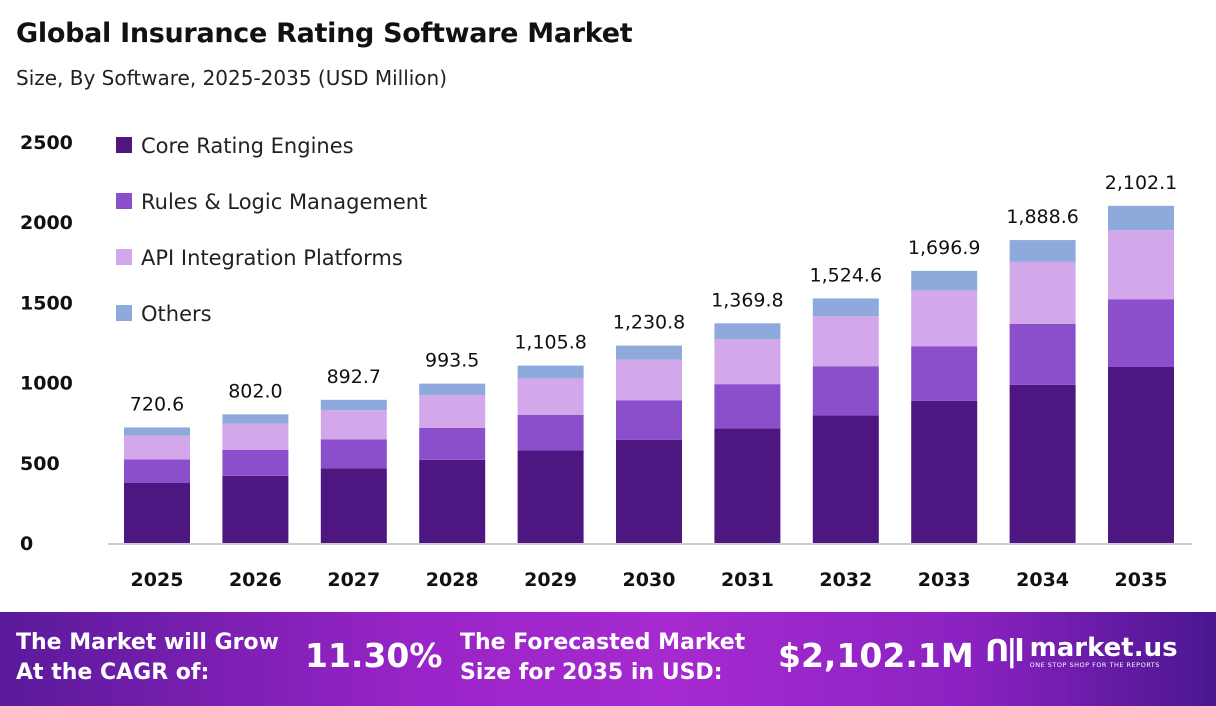 The height and width of the screenshot is (706, 1216). Describe the element at coordinates (452, 580) in the screenshot. I see `x-tick-label: 2028` at that location.